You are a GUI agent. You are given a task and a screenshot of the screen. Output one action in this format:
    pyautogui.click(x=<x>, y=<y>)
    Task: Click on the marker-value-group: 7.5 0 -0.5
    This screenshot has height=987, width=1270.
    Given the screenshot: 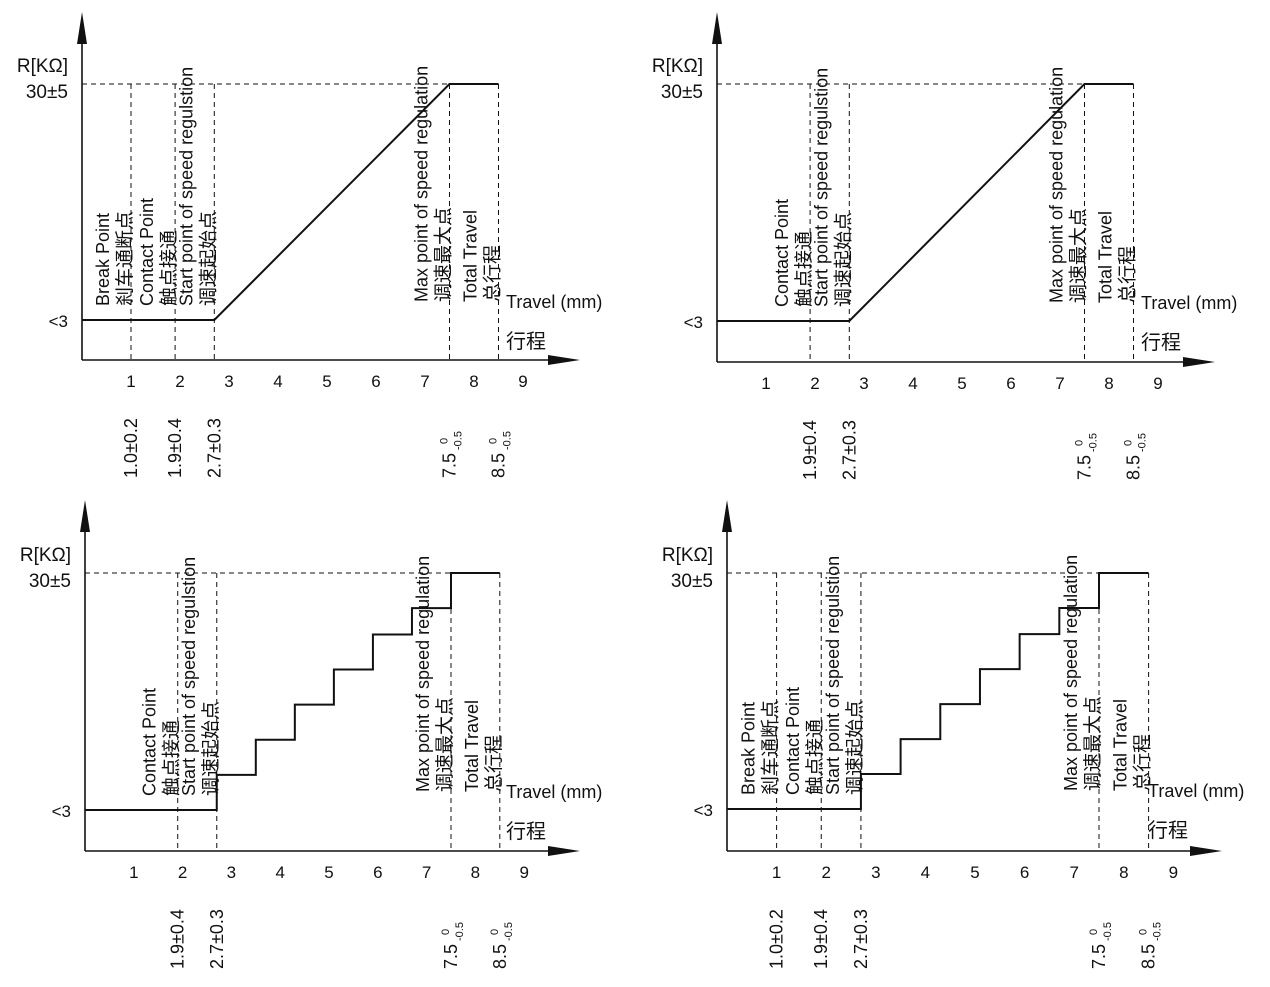 What is the action you would take?
    pyautogui.click(x=453, y=945)
    